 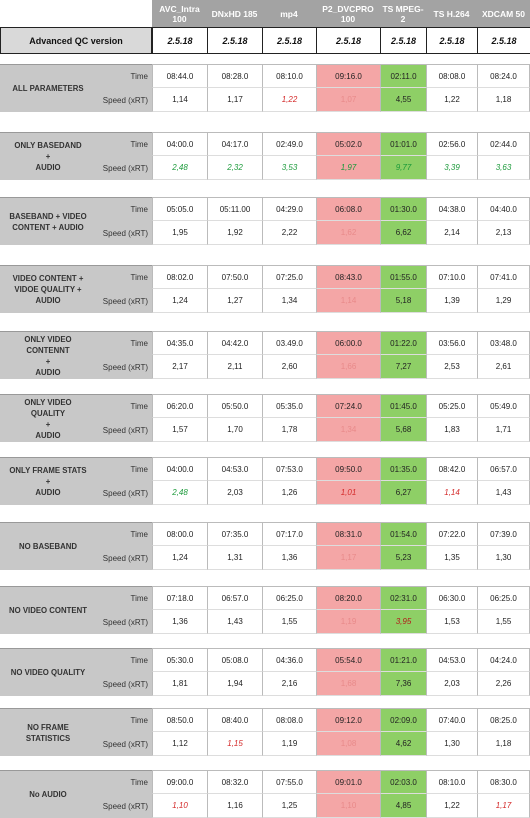 What do you see at coordinates (403, 558) in the screenshot?
I see `speed-value-cell: 5,23` at bounding box center [403, 558].